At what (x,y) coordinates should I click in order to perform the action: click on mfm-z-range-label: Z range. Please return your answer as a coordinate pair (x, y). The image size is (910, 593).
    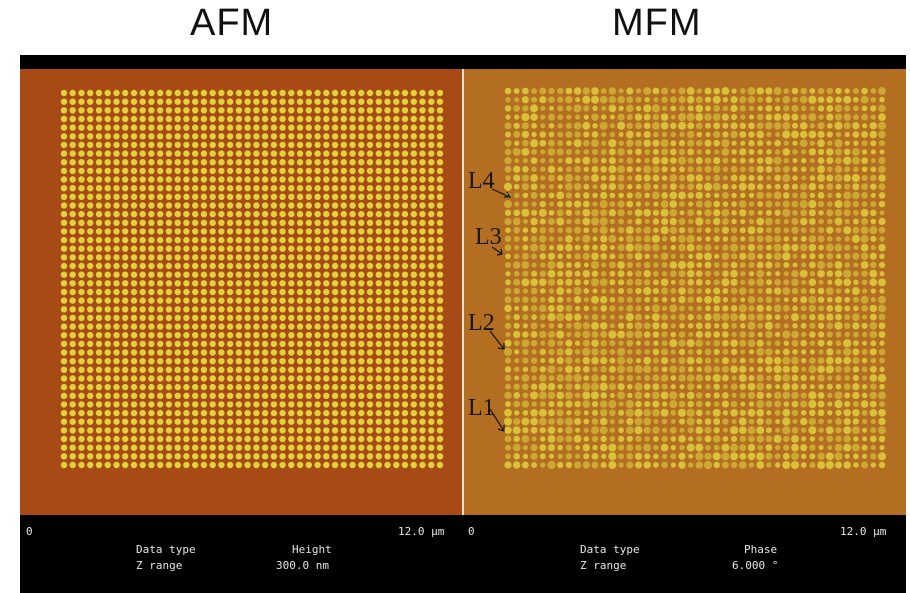
    Looking at the image, I should click on (603, 565).